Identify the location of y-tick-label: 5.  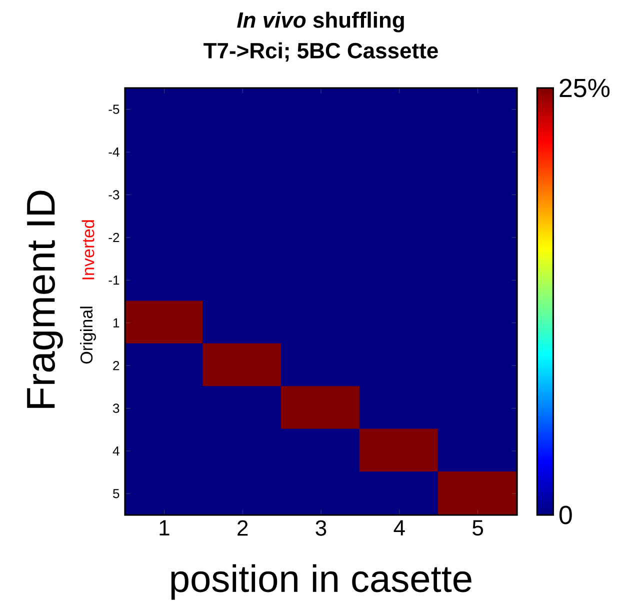
(116, 493).